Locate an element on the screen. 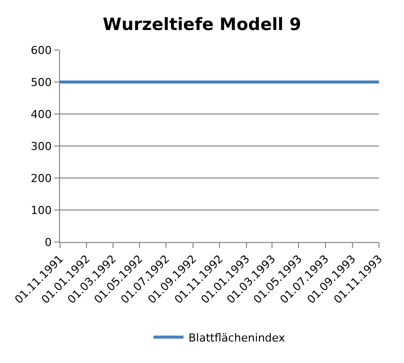 This screenshot has height=363, width=404. y-tick-label: 100 is located at coordinates (41, 210).